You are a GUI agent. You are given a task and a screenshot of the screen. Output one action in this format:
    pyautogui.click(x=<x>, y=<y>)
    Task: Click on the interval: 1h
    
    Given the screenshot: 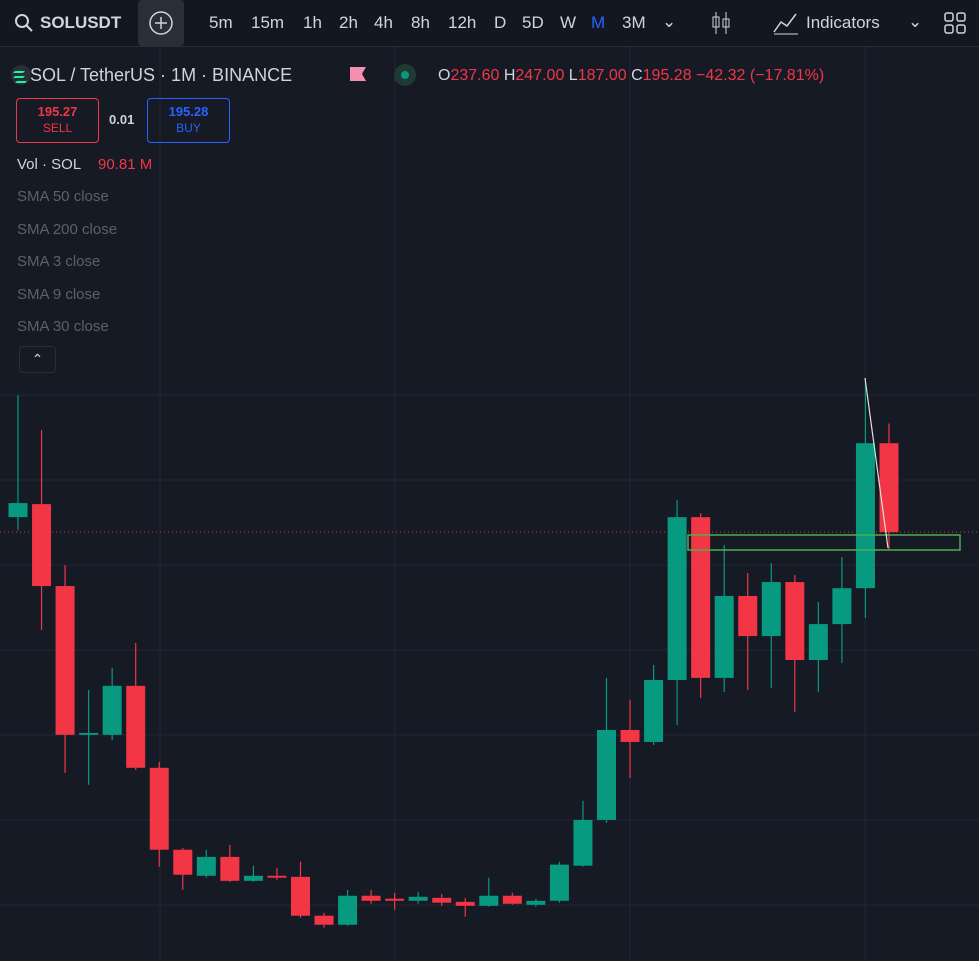 What is the action you would take?
    pyautogui.click(x=312, y=22)
    